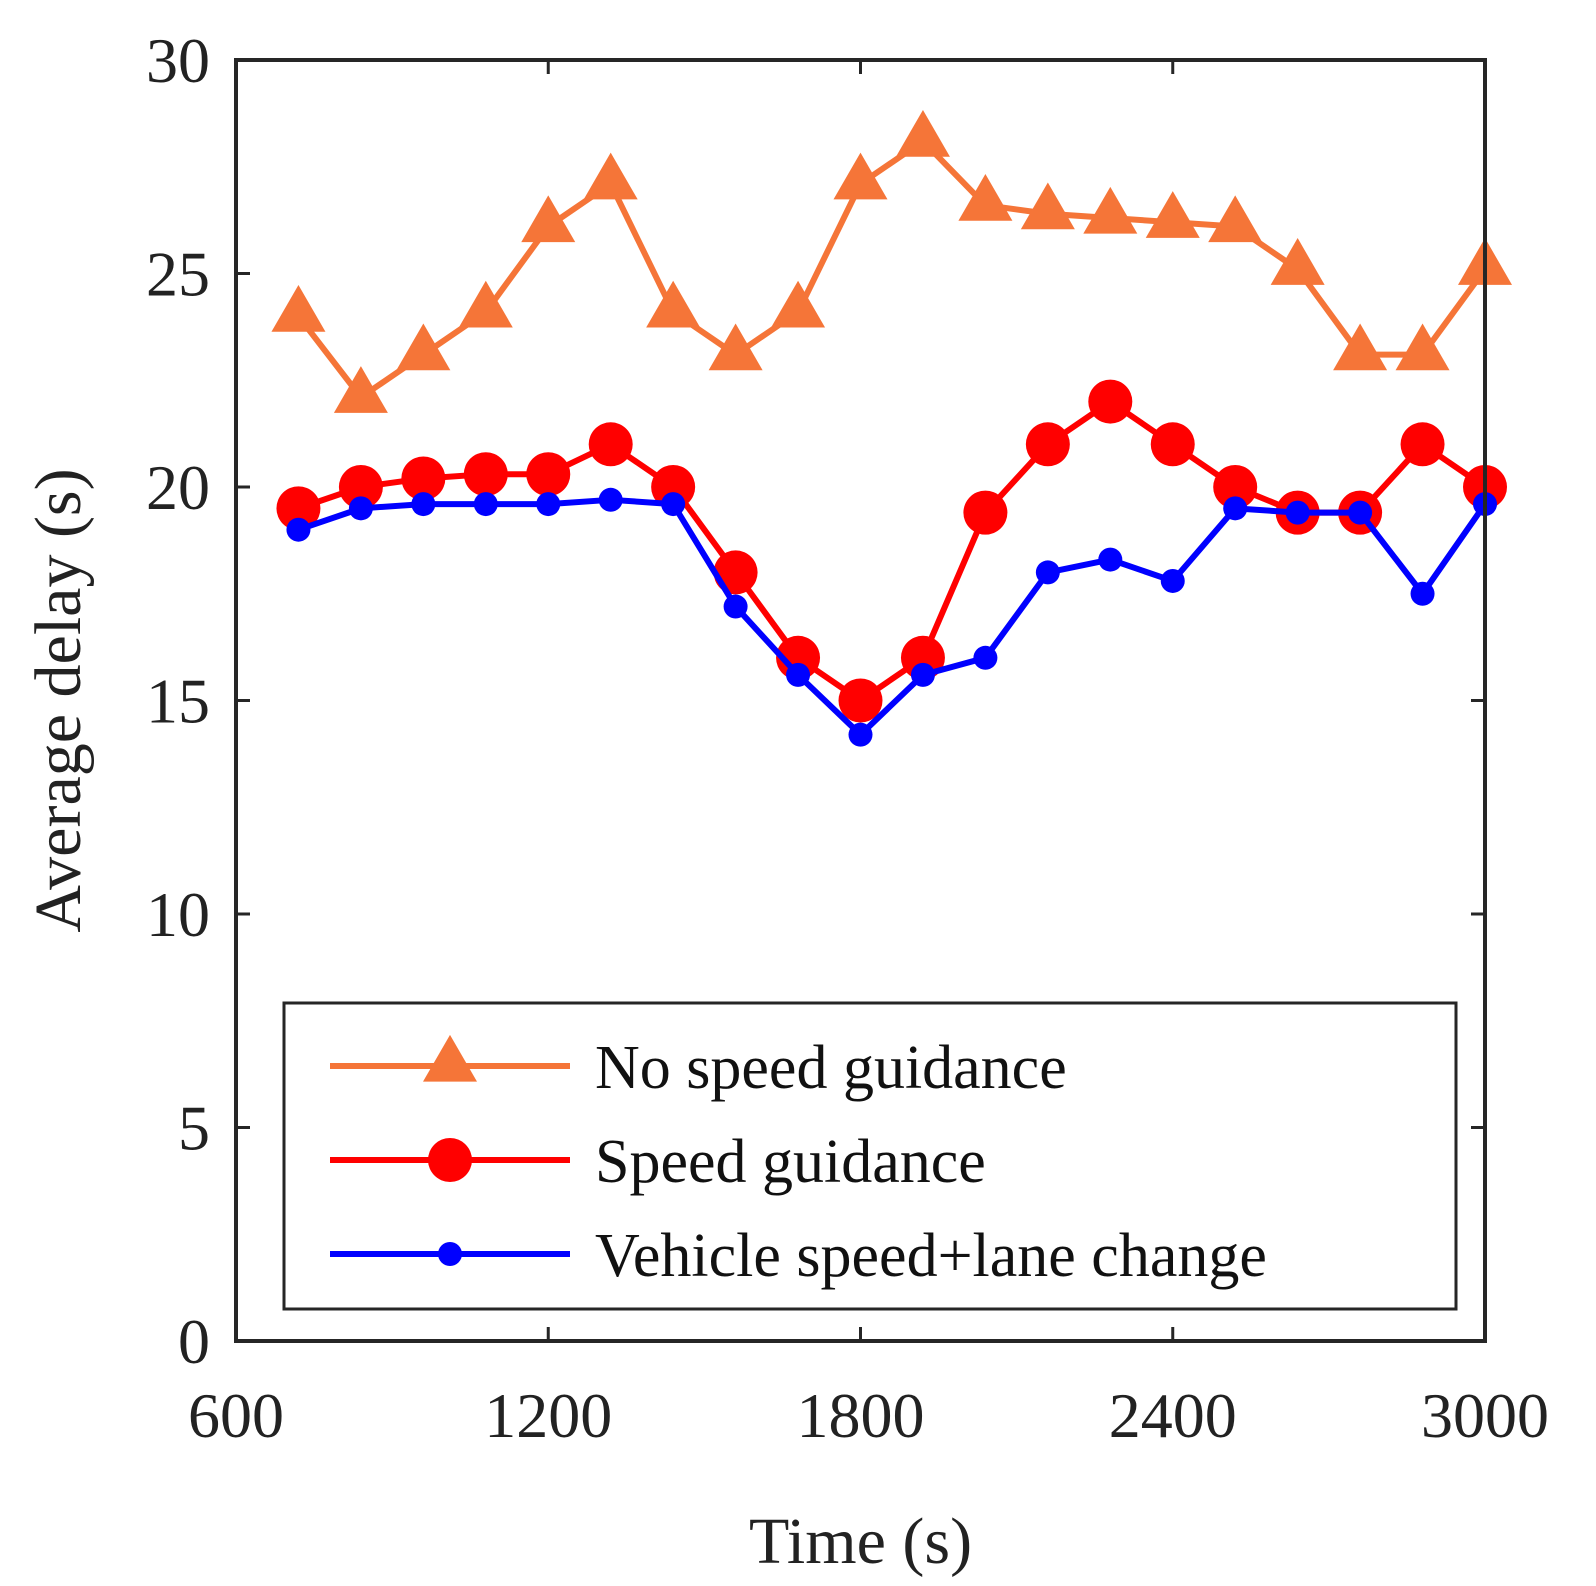  I want to click on y-tick-label: 20, so click(178, 487).